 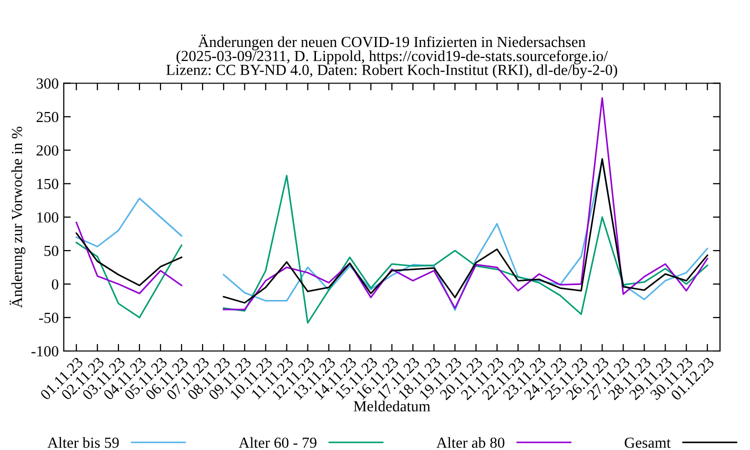 I want to click on legend-label: Alter ab 80, so click(x=470, y=442).